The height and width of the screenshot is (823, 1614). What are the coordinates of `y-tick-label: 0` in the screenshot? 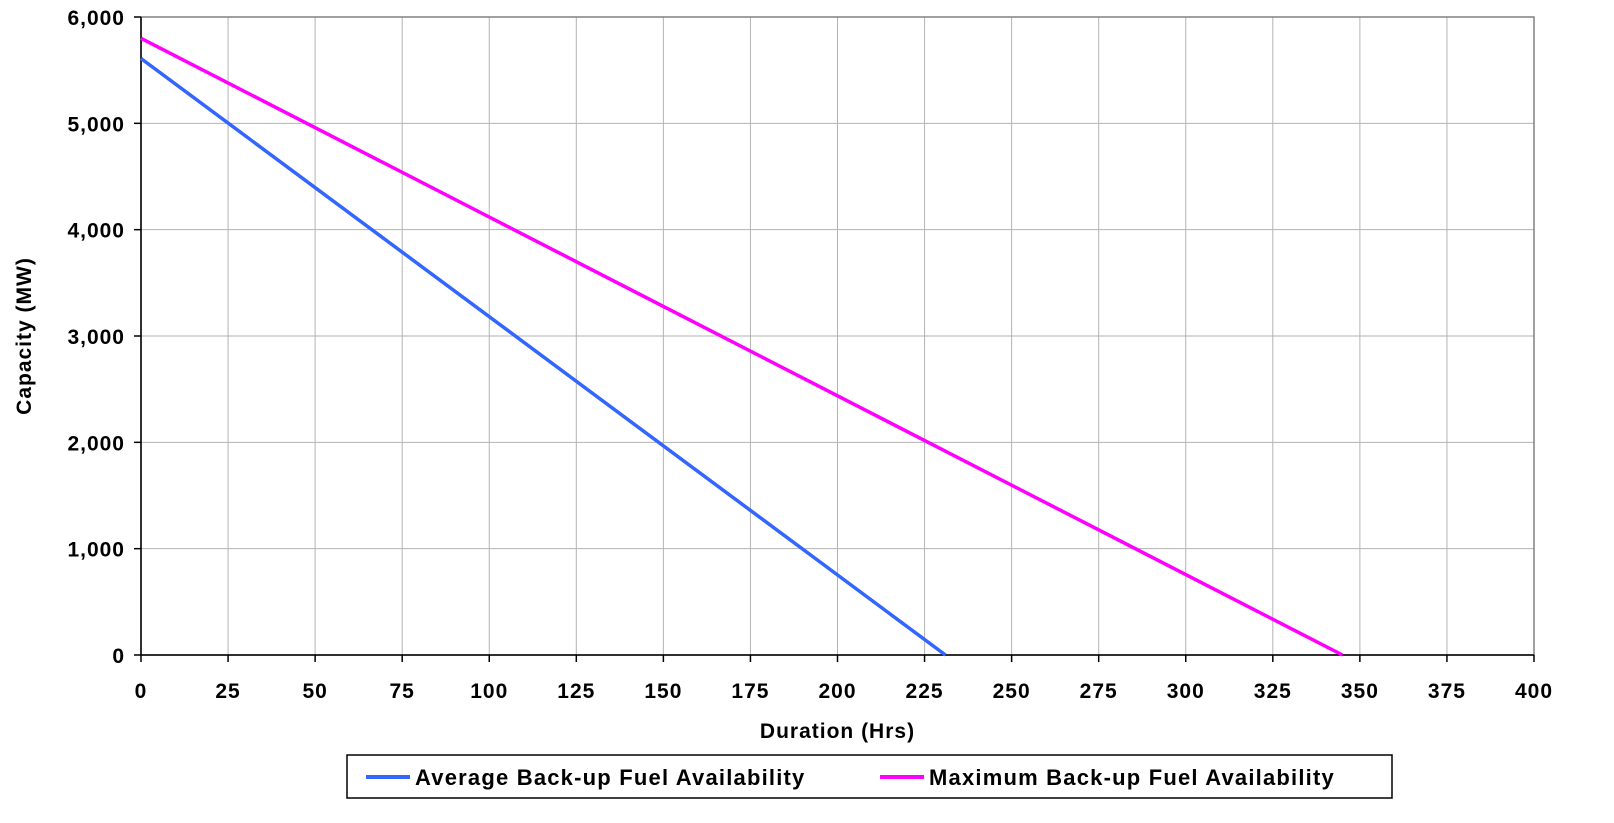 It's located at (118, 656).